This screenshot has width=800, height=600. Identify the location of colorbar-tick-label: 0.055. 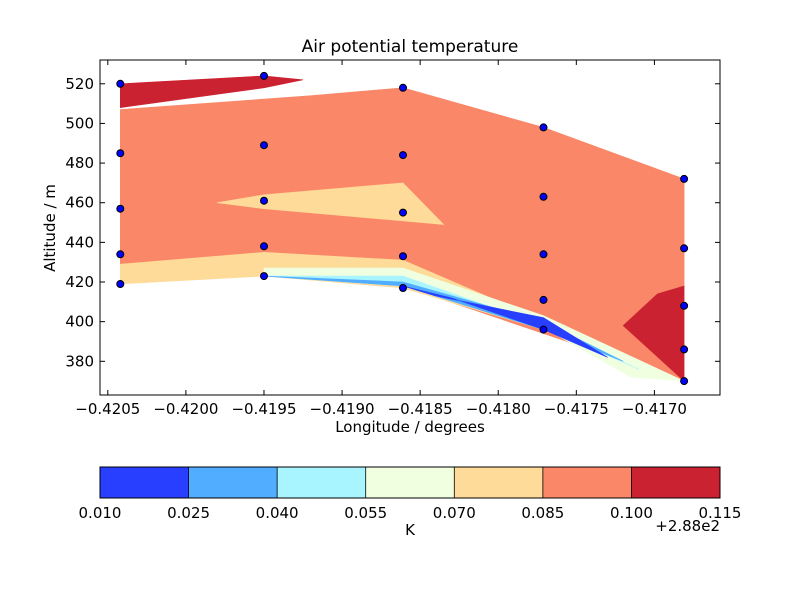
(365, 513).